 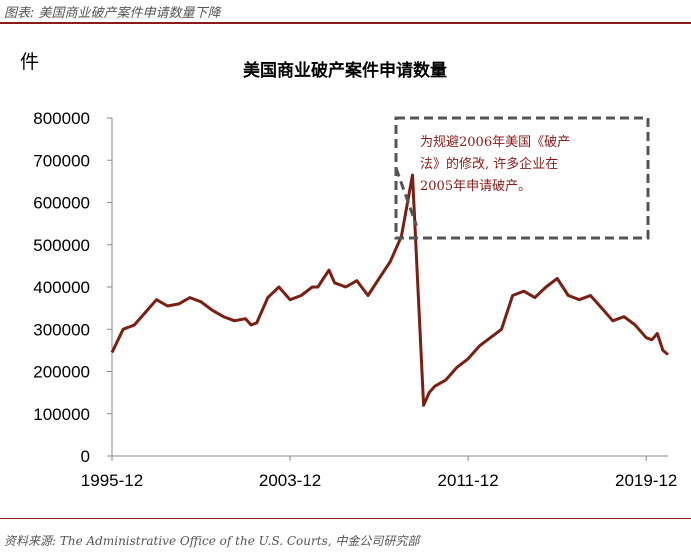 What do you see at coordinates (61, 118) in the screenshot?
I see `y-tick-label: 800000` at bounding box center [61, 118].